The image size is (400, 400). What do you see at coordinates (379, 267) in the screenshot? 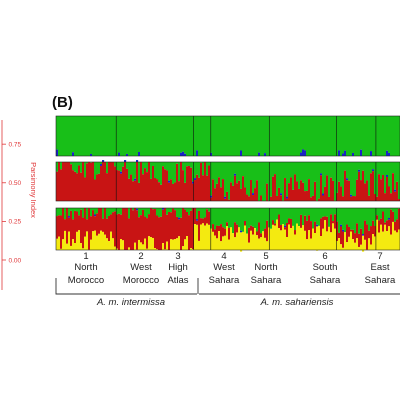
I see `population-name: East` at bounding box center [379, 267].